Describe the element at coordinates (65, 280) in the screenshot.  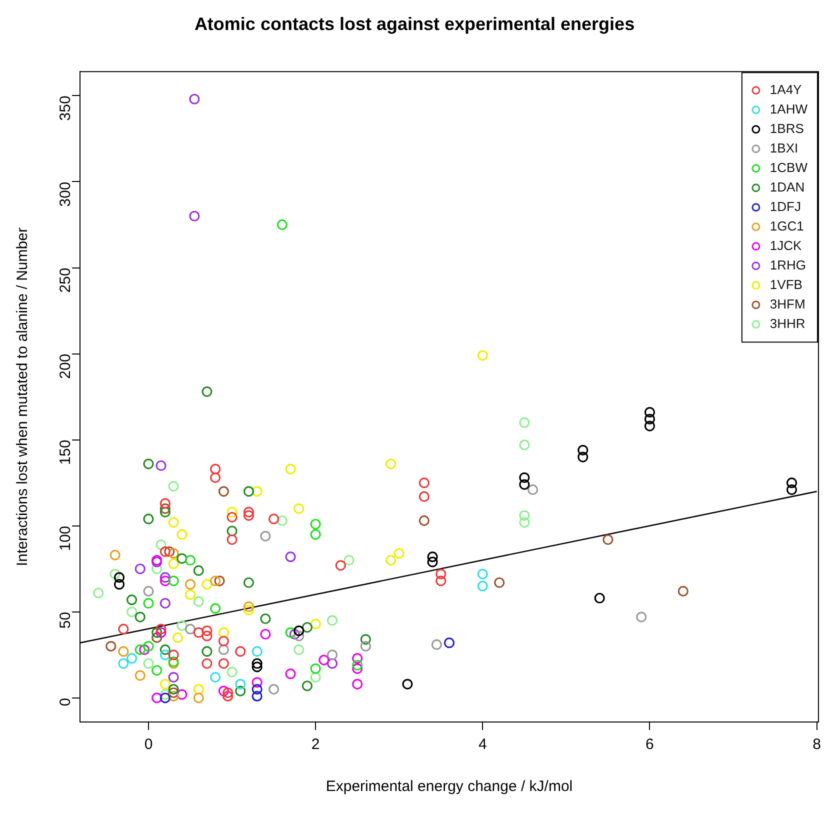
I see `y-tick-label: 250` at that location.